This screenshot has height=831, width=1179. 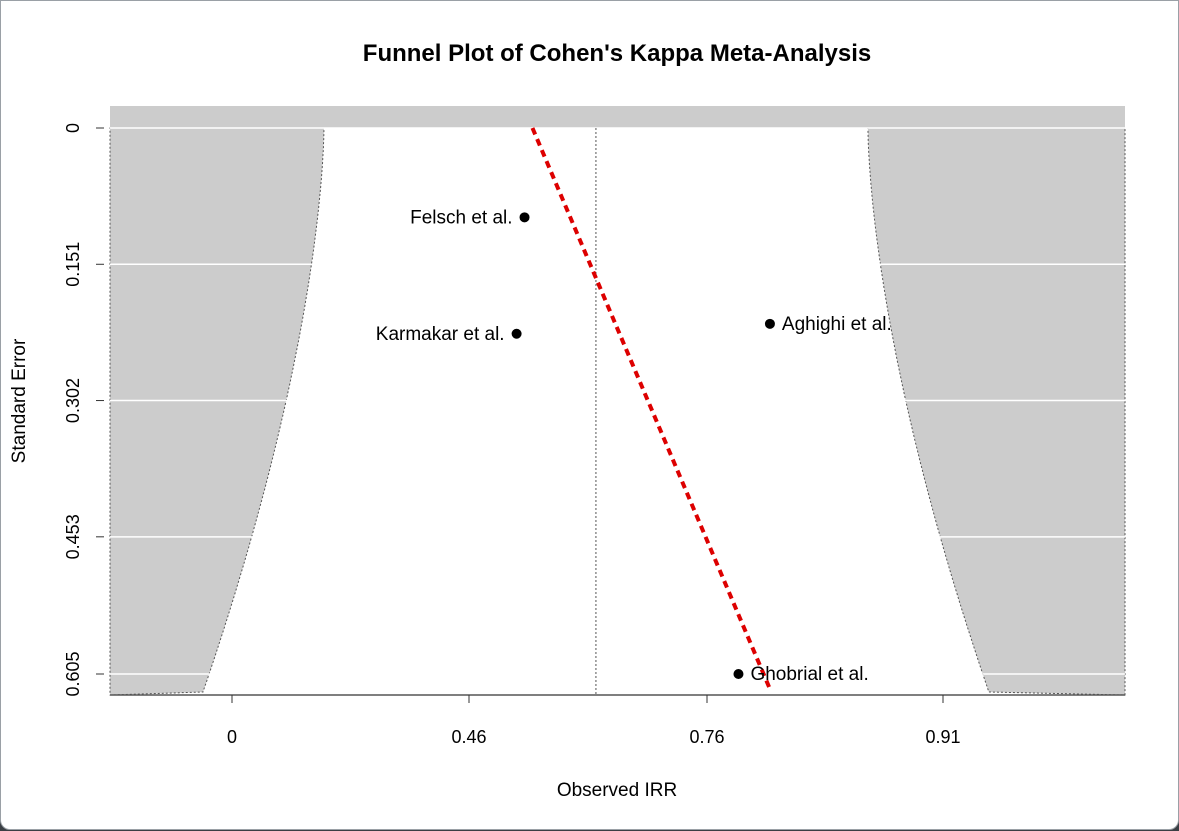 What do you see at coordinates (809, 674) in the screenshot?
I see `study-label: Ghobrial et al.` at bounding box center [809, 674].